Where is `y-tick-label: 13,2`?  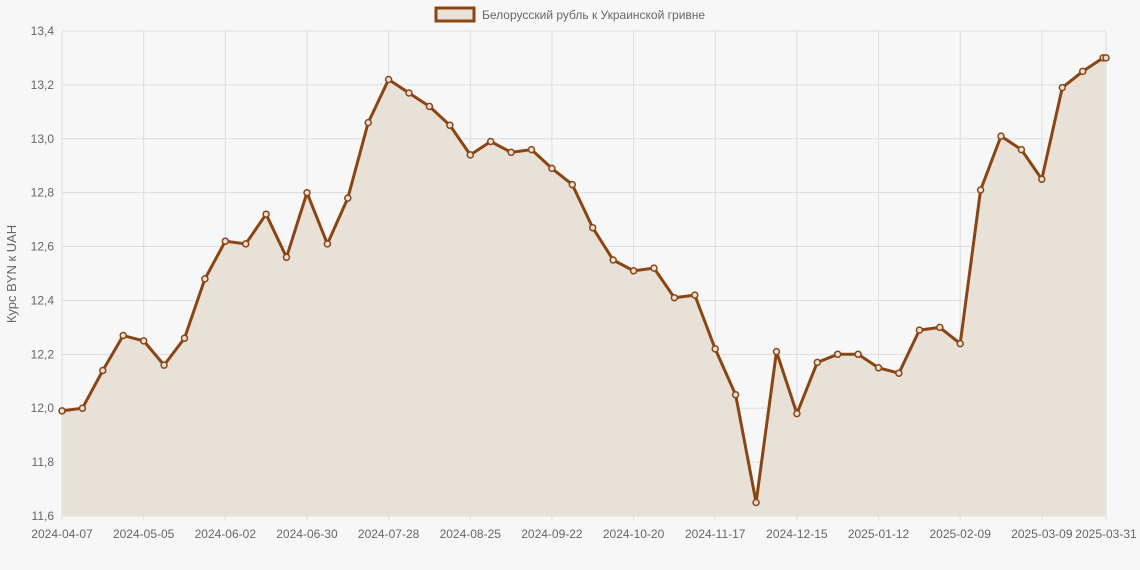 y-tick-label: 13,2 is located at coordinates (43, 85).